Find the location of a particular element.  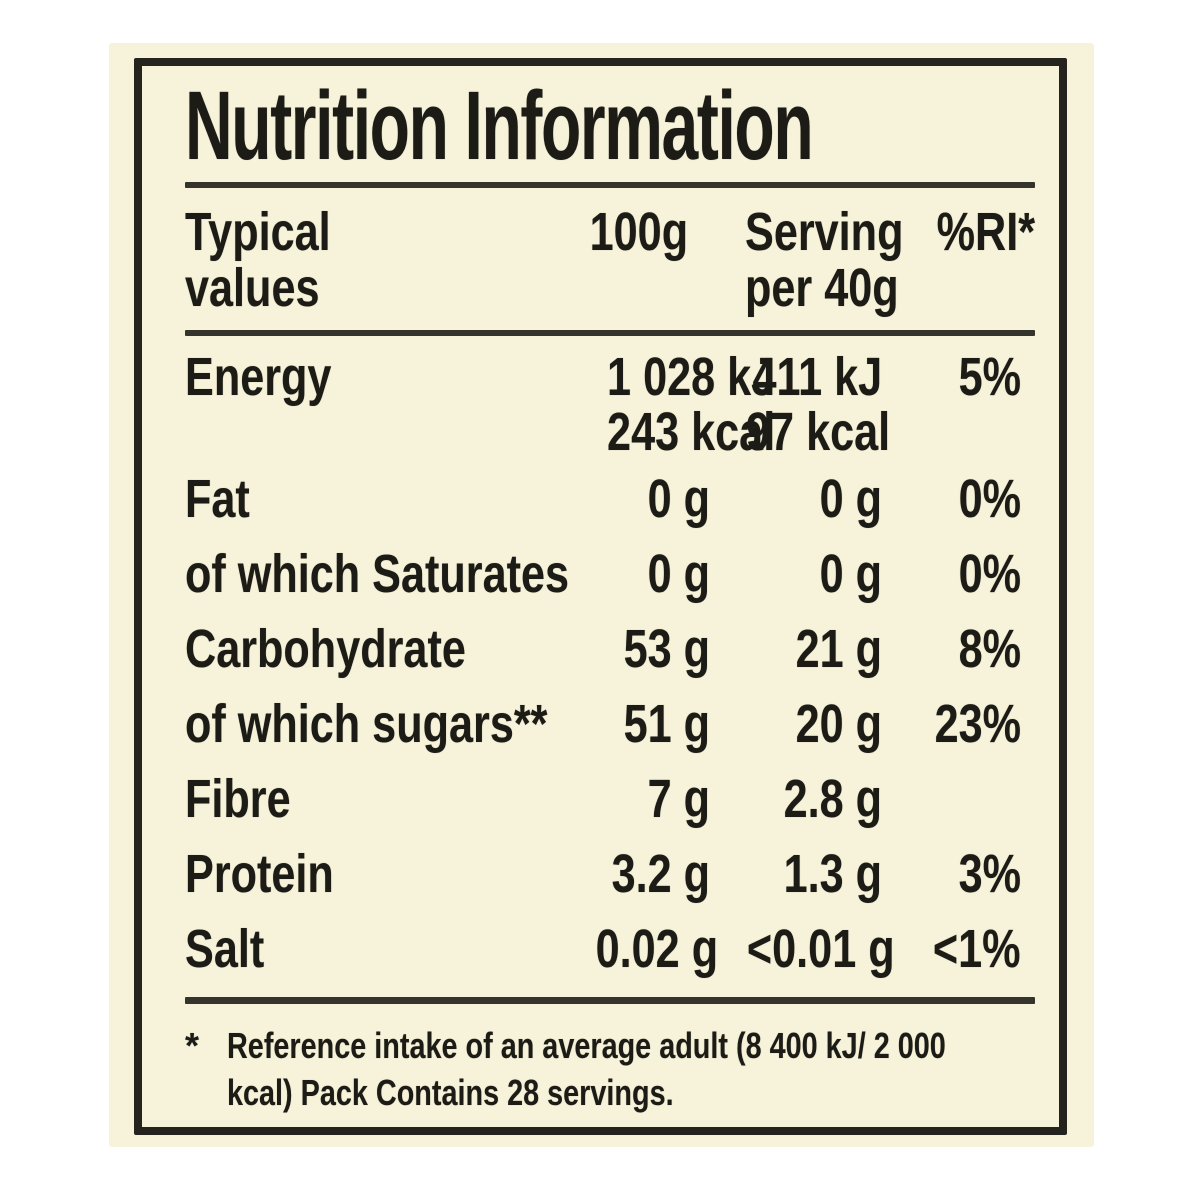

divider-above-footnote is located at coordinates (610, 1000).